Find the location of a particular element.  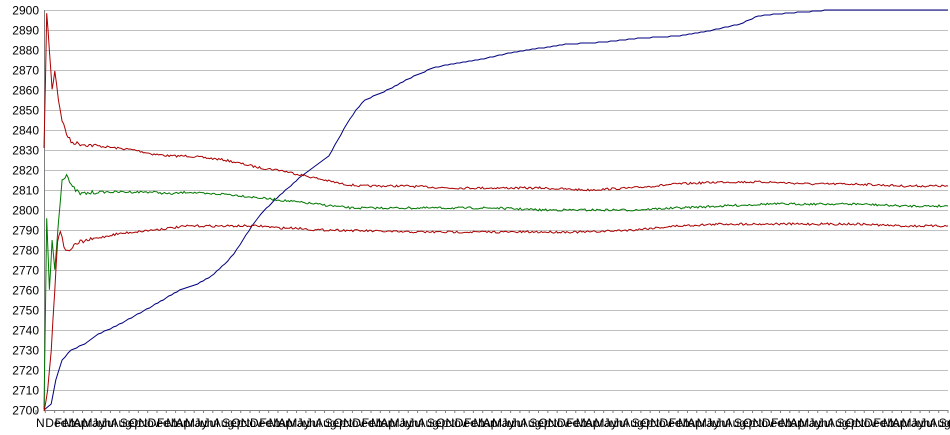

y-tick-label: 2810 is located at coordinates (25, 191).